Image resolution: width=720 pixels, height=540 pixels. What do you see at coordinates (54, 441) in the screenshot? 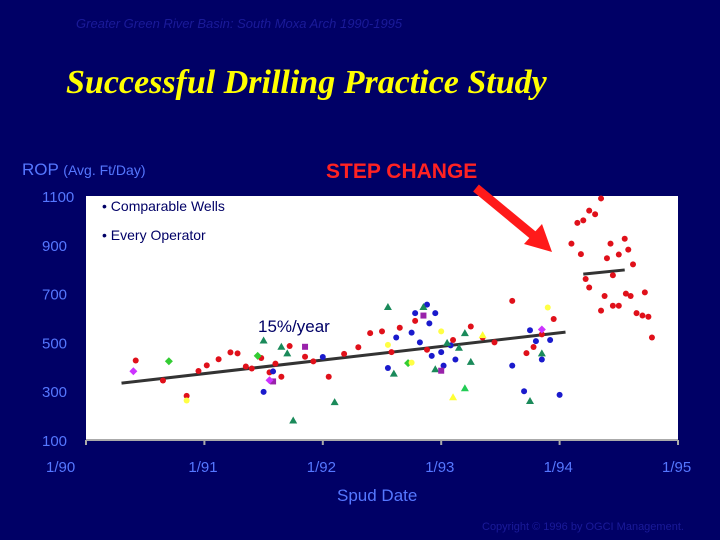
I see `y-tick-label: 100` at bounding box center [54, 441].